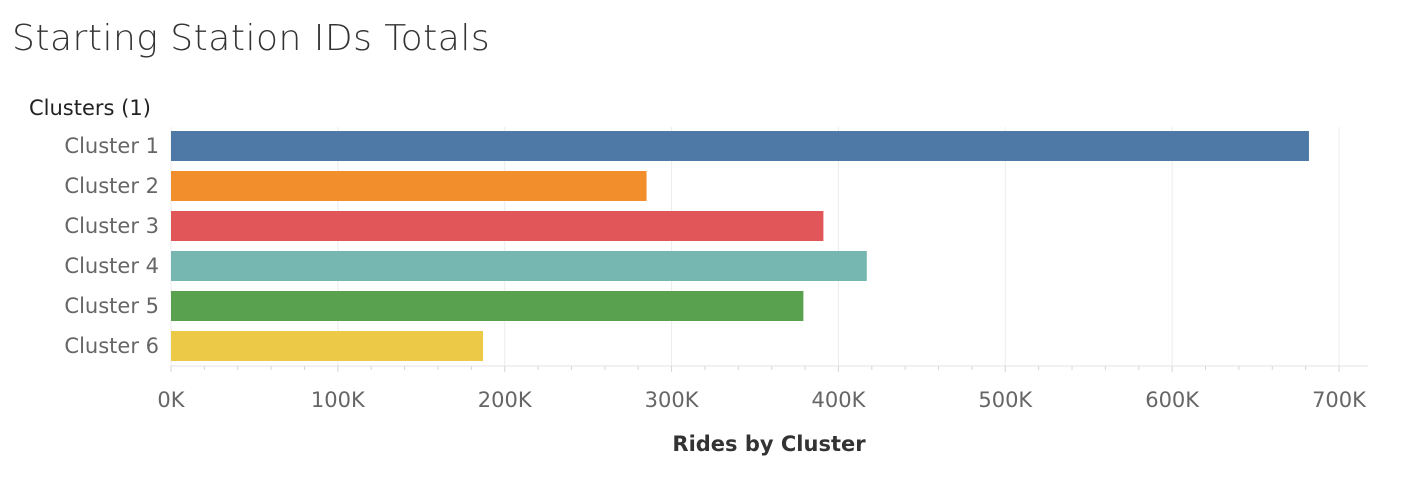 The width and height of the screenshot is (1404, 488). I want to click on category-label: Cluster 6, so click(111, 346).